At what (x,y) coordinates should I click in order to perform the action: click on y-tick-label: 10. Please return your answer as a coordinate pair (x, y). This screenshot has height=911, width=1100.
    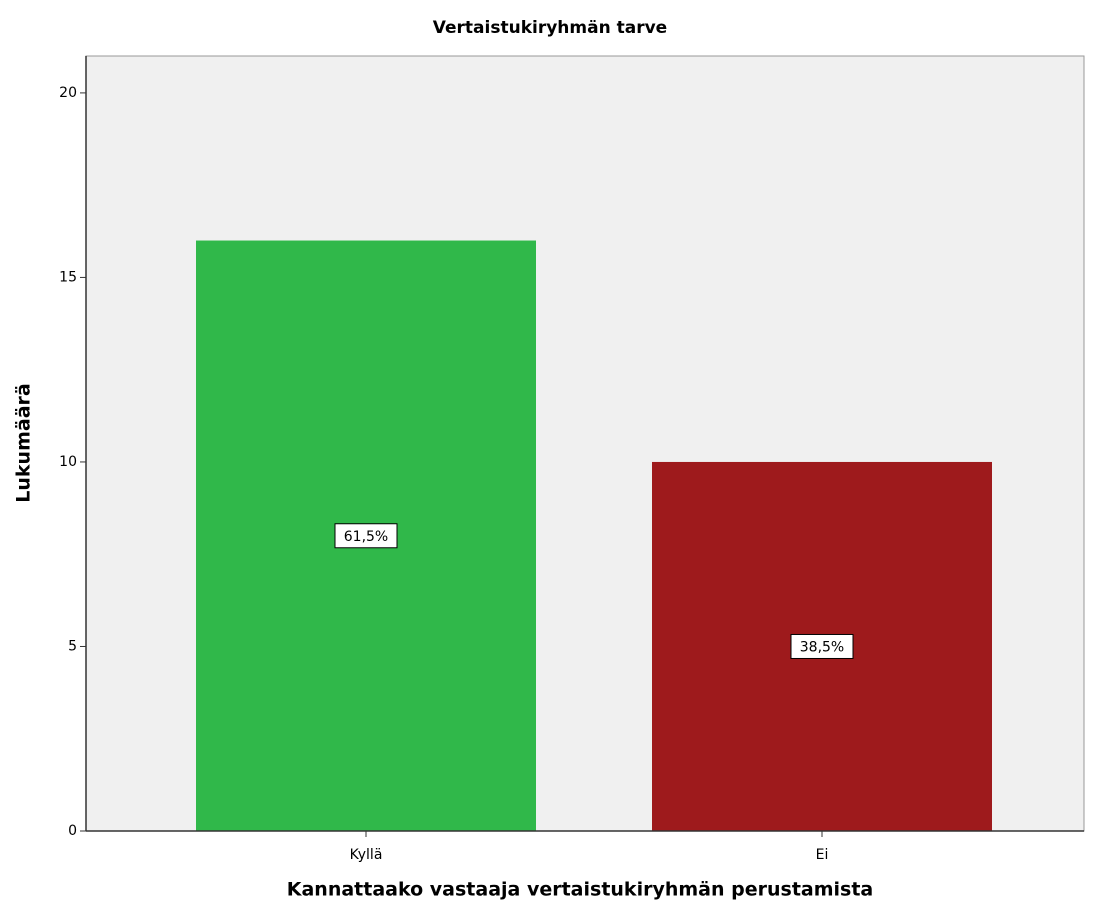
    Looking at the image, I should click on (68, 462).